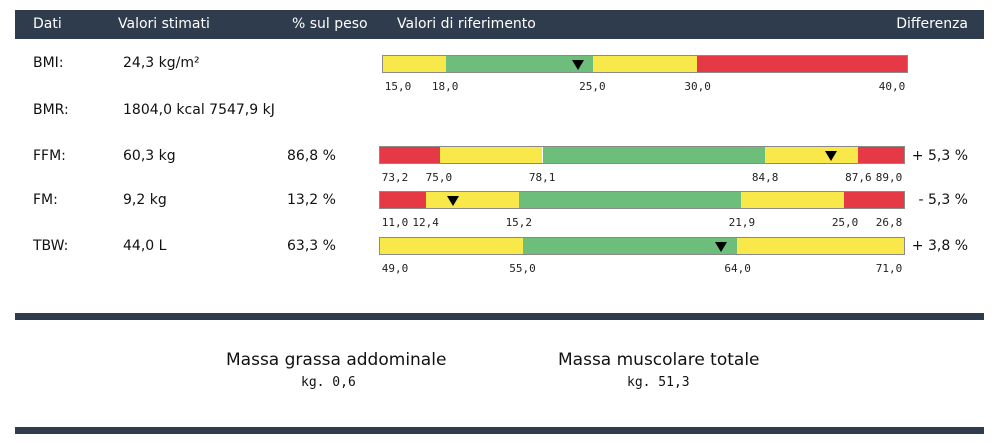 The image size is (1000, 443). What do you see at coordinates (522, 268) in the screenshot?
I see `tick-label: 55,0` at bounding box center [522, 268].